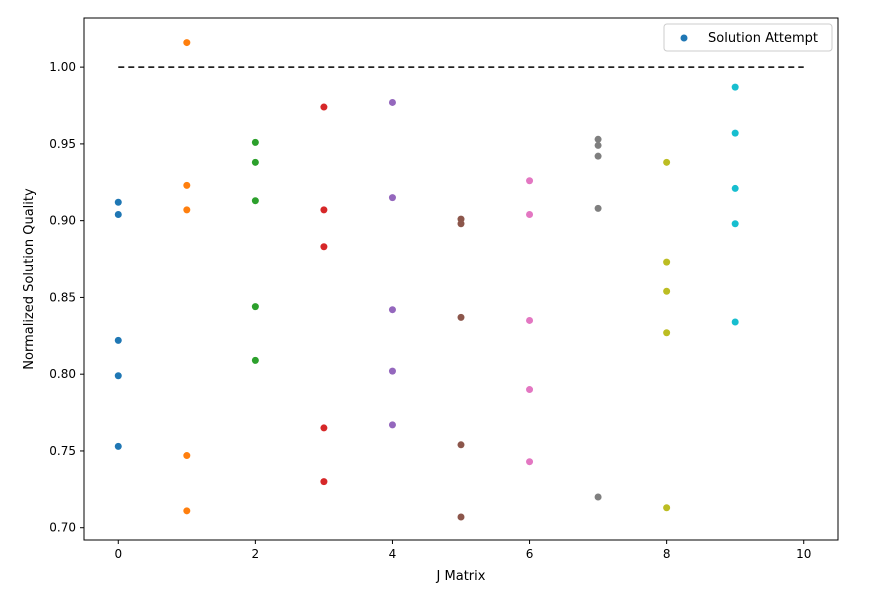  I want to click on y-axis-label: Normalized Solution Quality, so click(29, 279).